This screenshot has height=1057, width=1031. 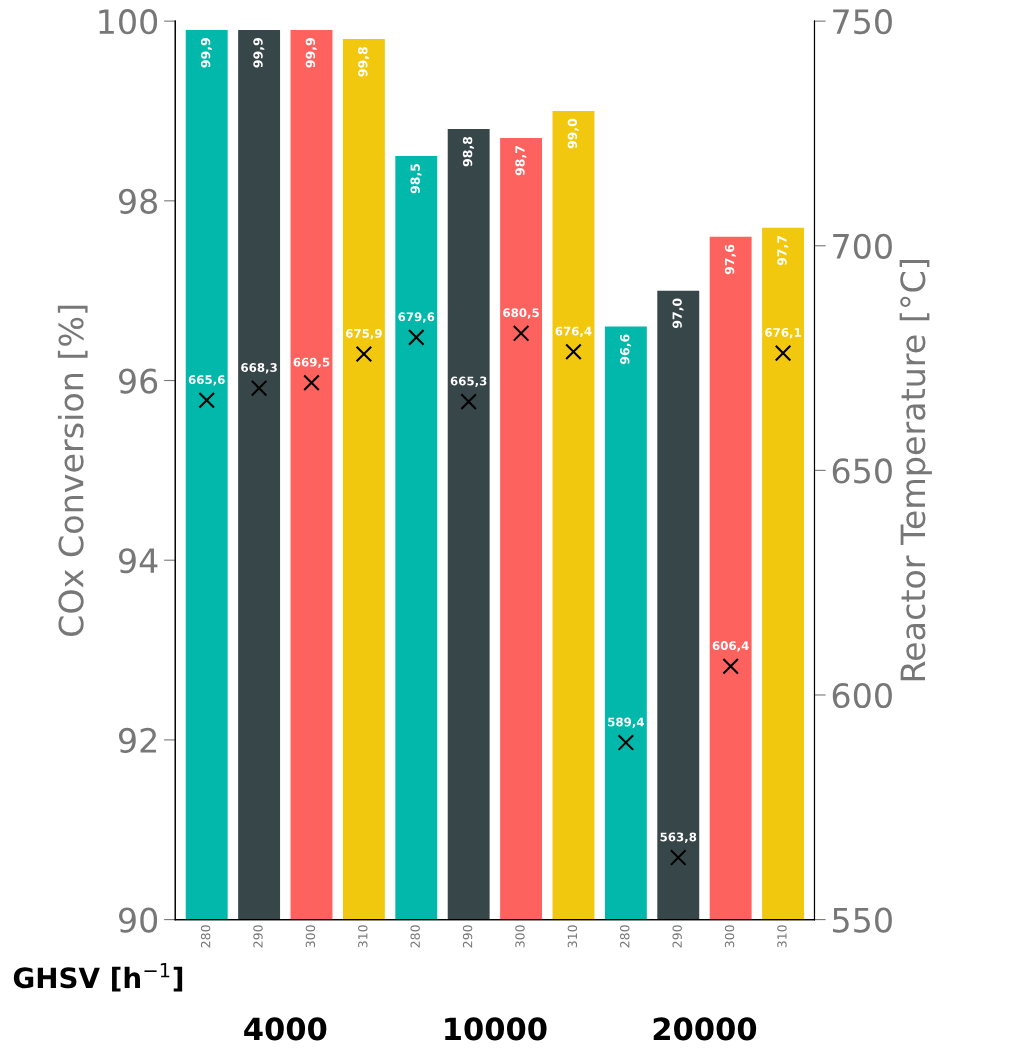 What do you see at coordinates (138, 920) in the screenshot?
I see `y-tick-label: 90` at bounding box center [138, 920].